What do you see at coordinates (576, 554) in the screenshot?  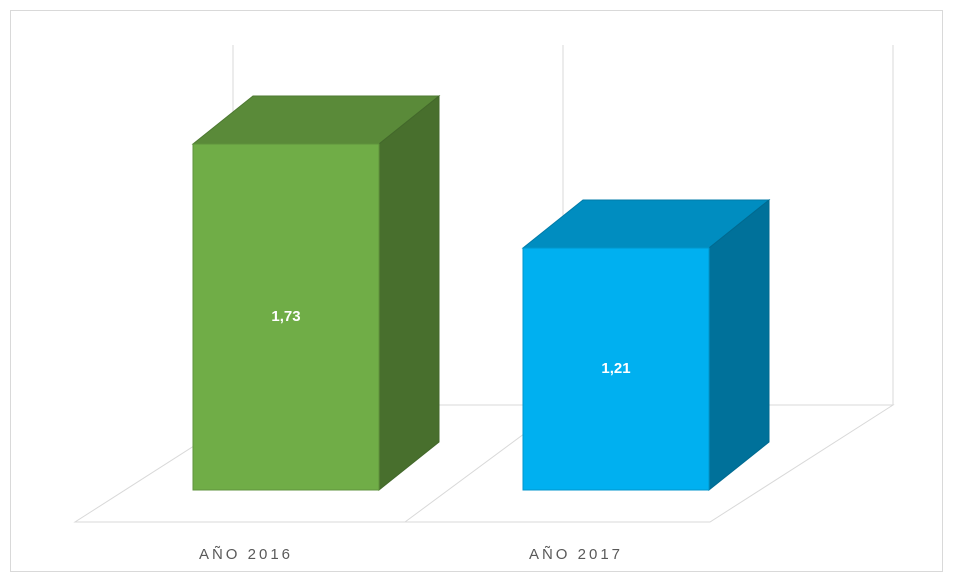 I see `x-tick-label: AÑO 2017` at bounding box center [576, 554].